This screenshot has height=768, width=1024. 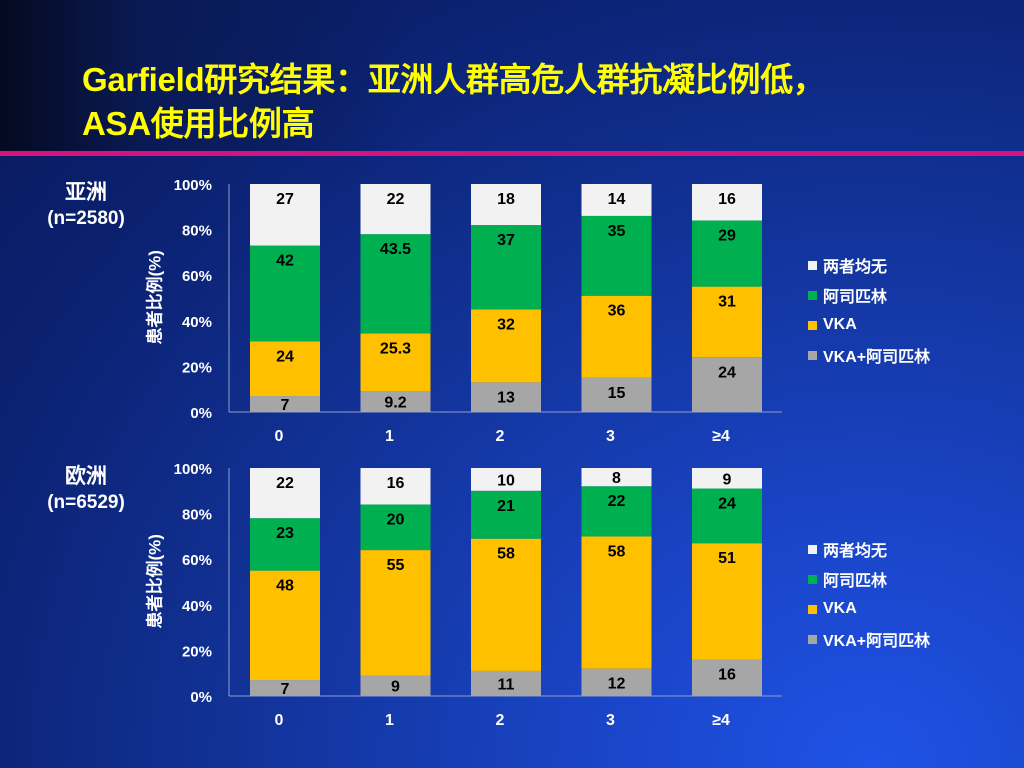 What do you see at coordinates (506, 554) in the screenshot?
I see `data-label-vka: 58` at bounding box center [506, 554].